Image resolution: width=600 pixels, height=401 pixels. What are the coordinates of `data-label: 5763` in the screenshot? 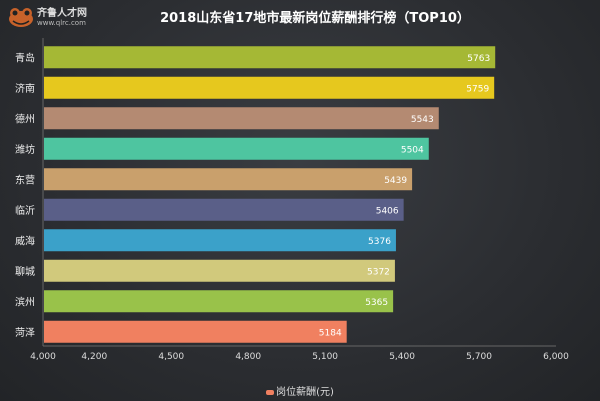 It's located at (478, 59).